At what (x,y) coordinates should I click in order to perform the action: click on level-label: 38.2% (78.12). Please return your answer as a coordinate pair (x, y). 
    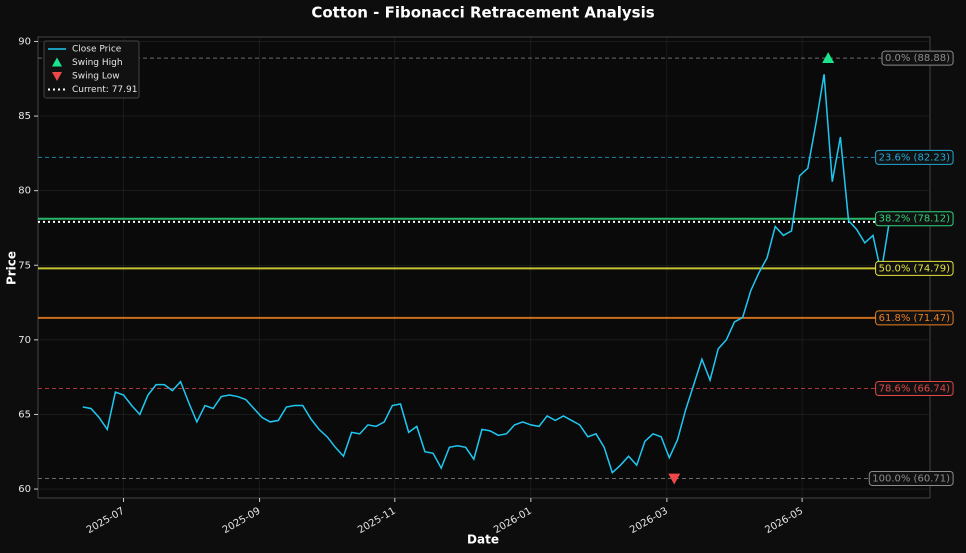
    Looking at the image, I should click on (914, 219).